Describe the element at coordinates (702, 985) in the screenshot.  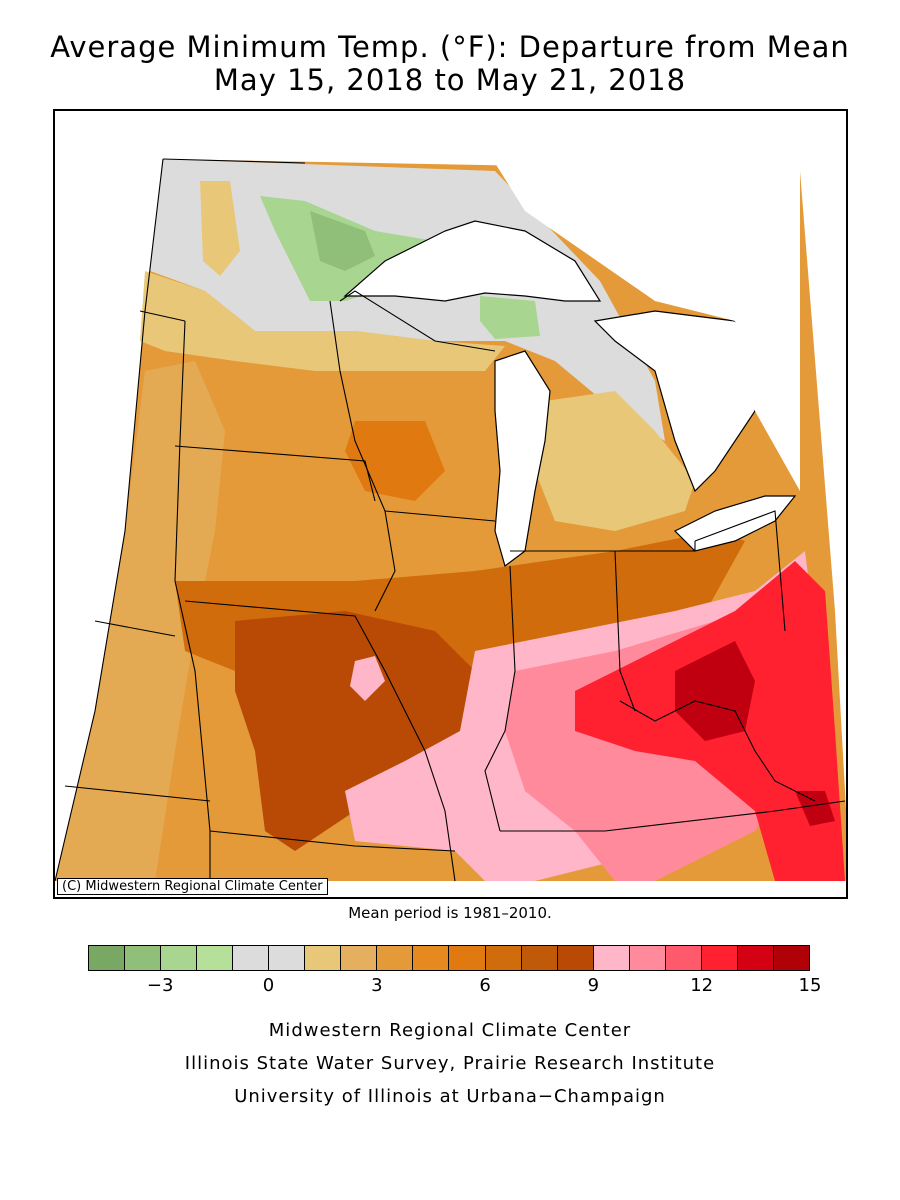
I see `legend-tick: 12` at that location.